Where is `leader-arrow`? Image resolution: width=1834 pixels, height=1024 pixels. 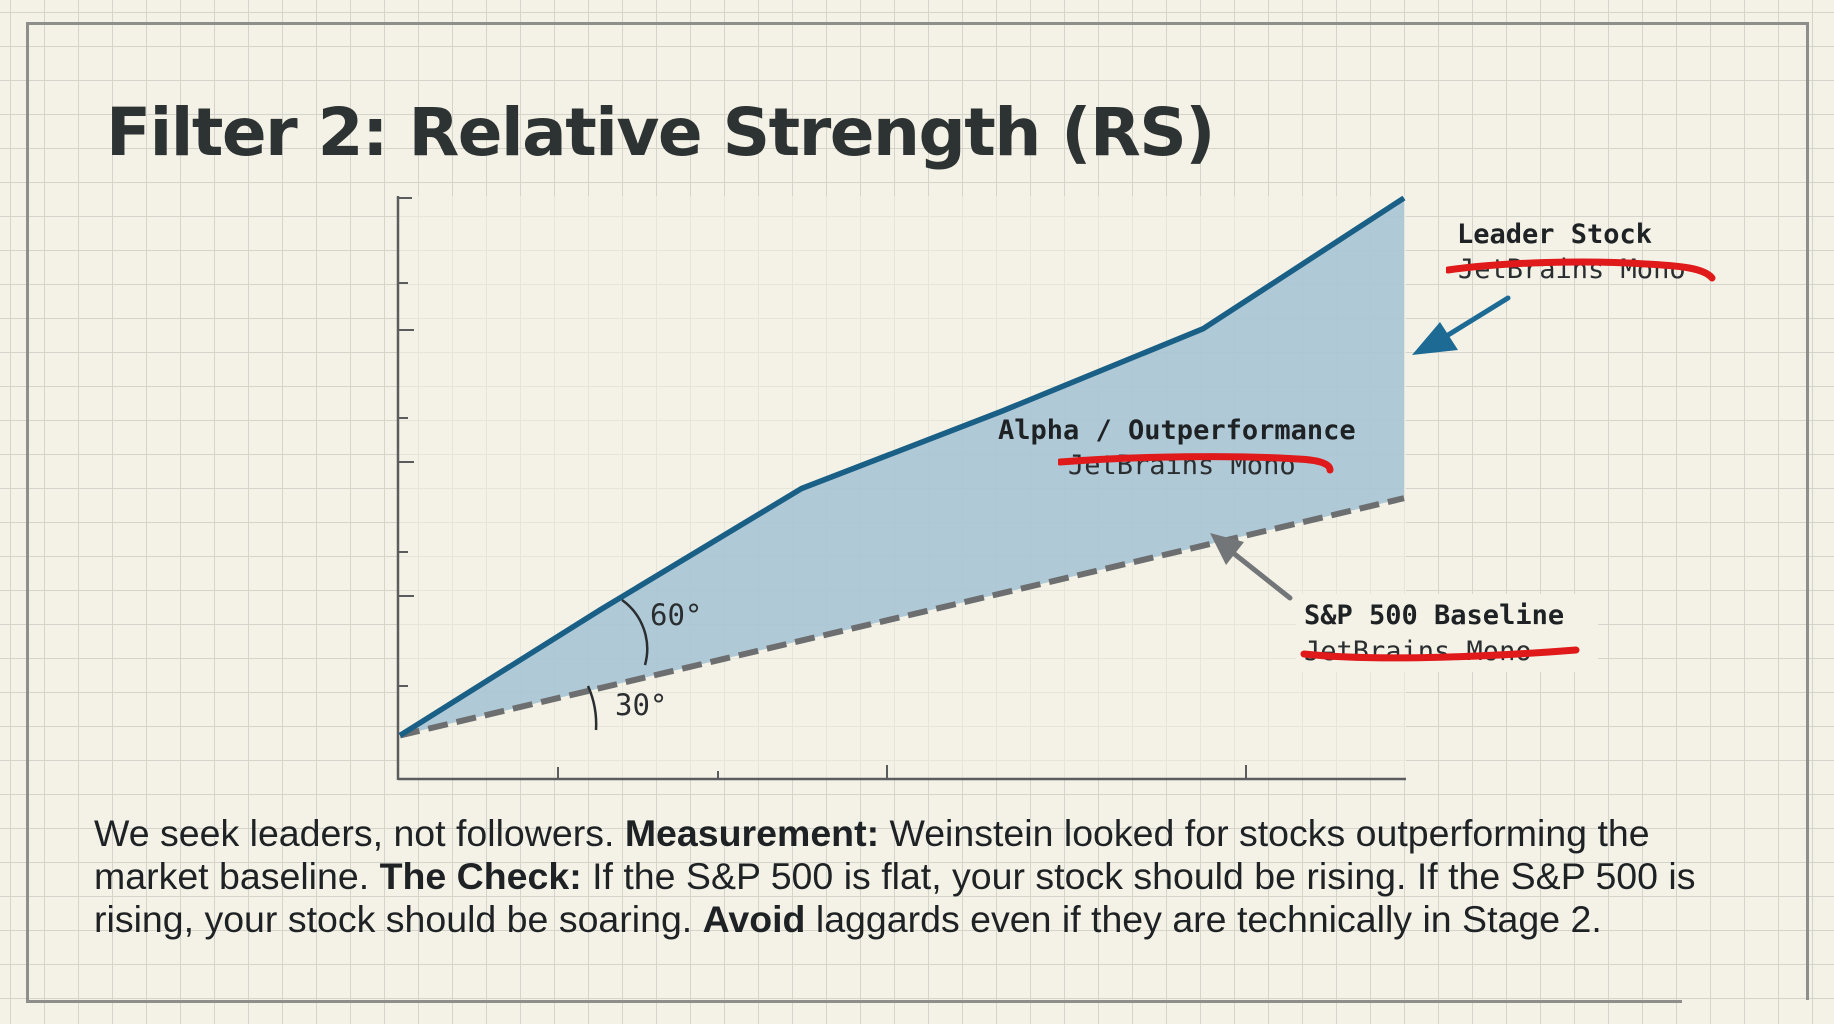
leader-arrow is located at coordinates (1461, 325).